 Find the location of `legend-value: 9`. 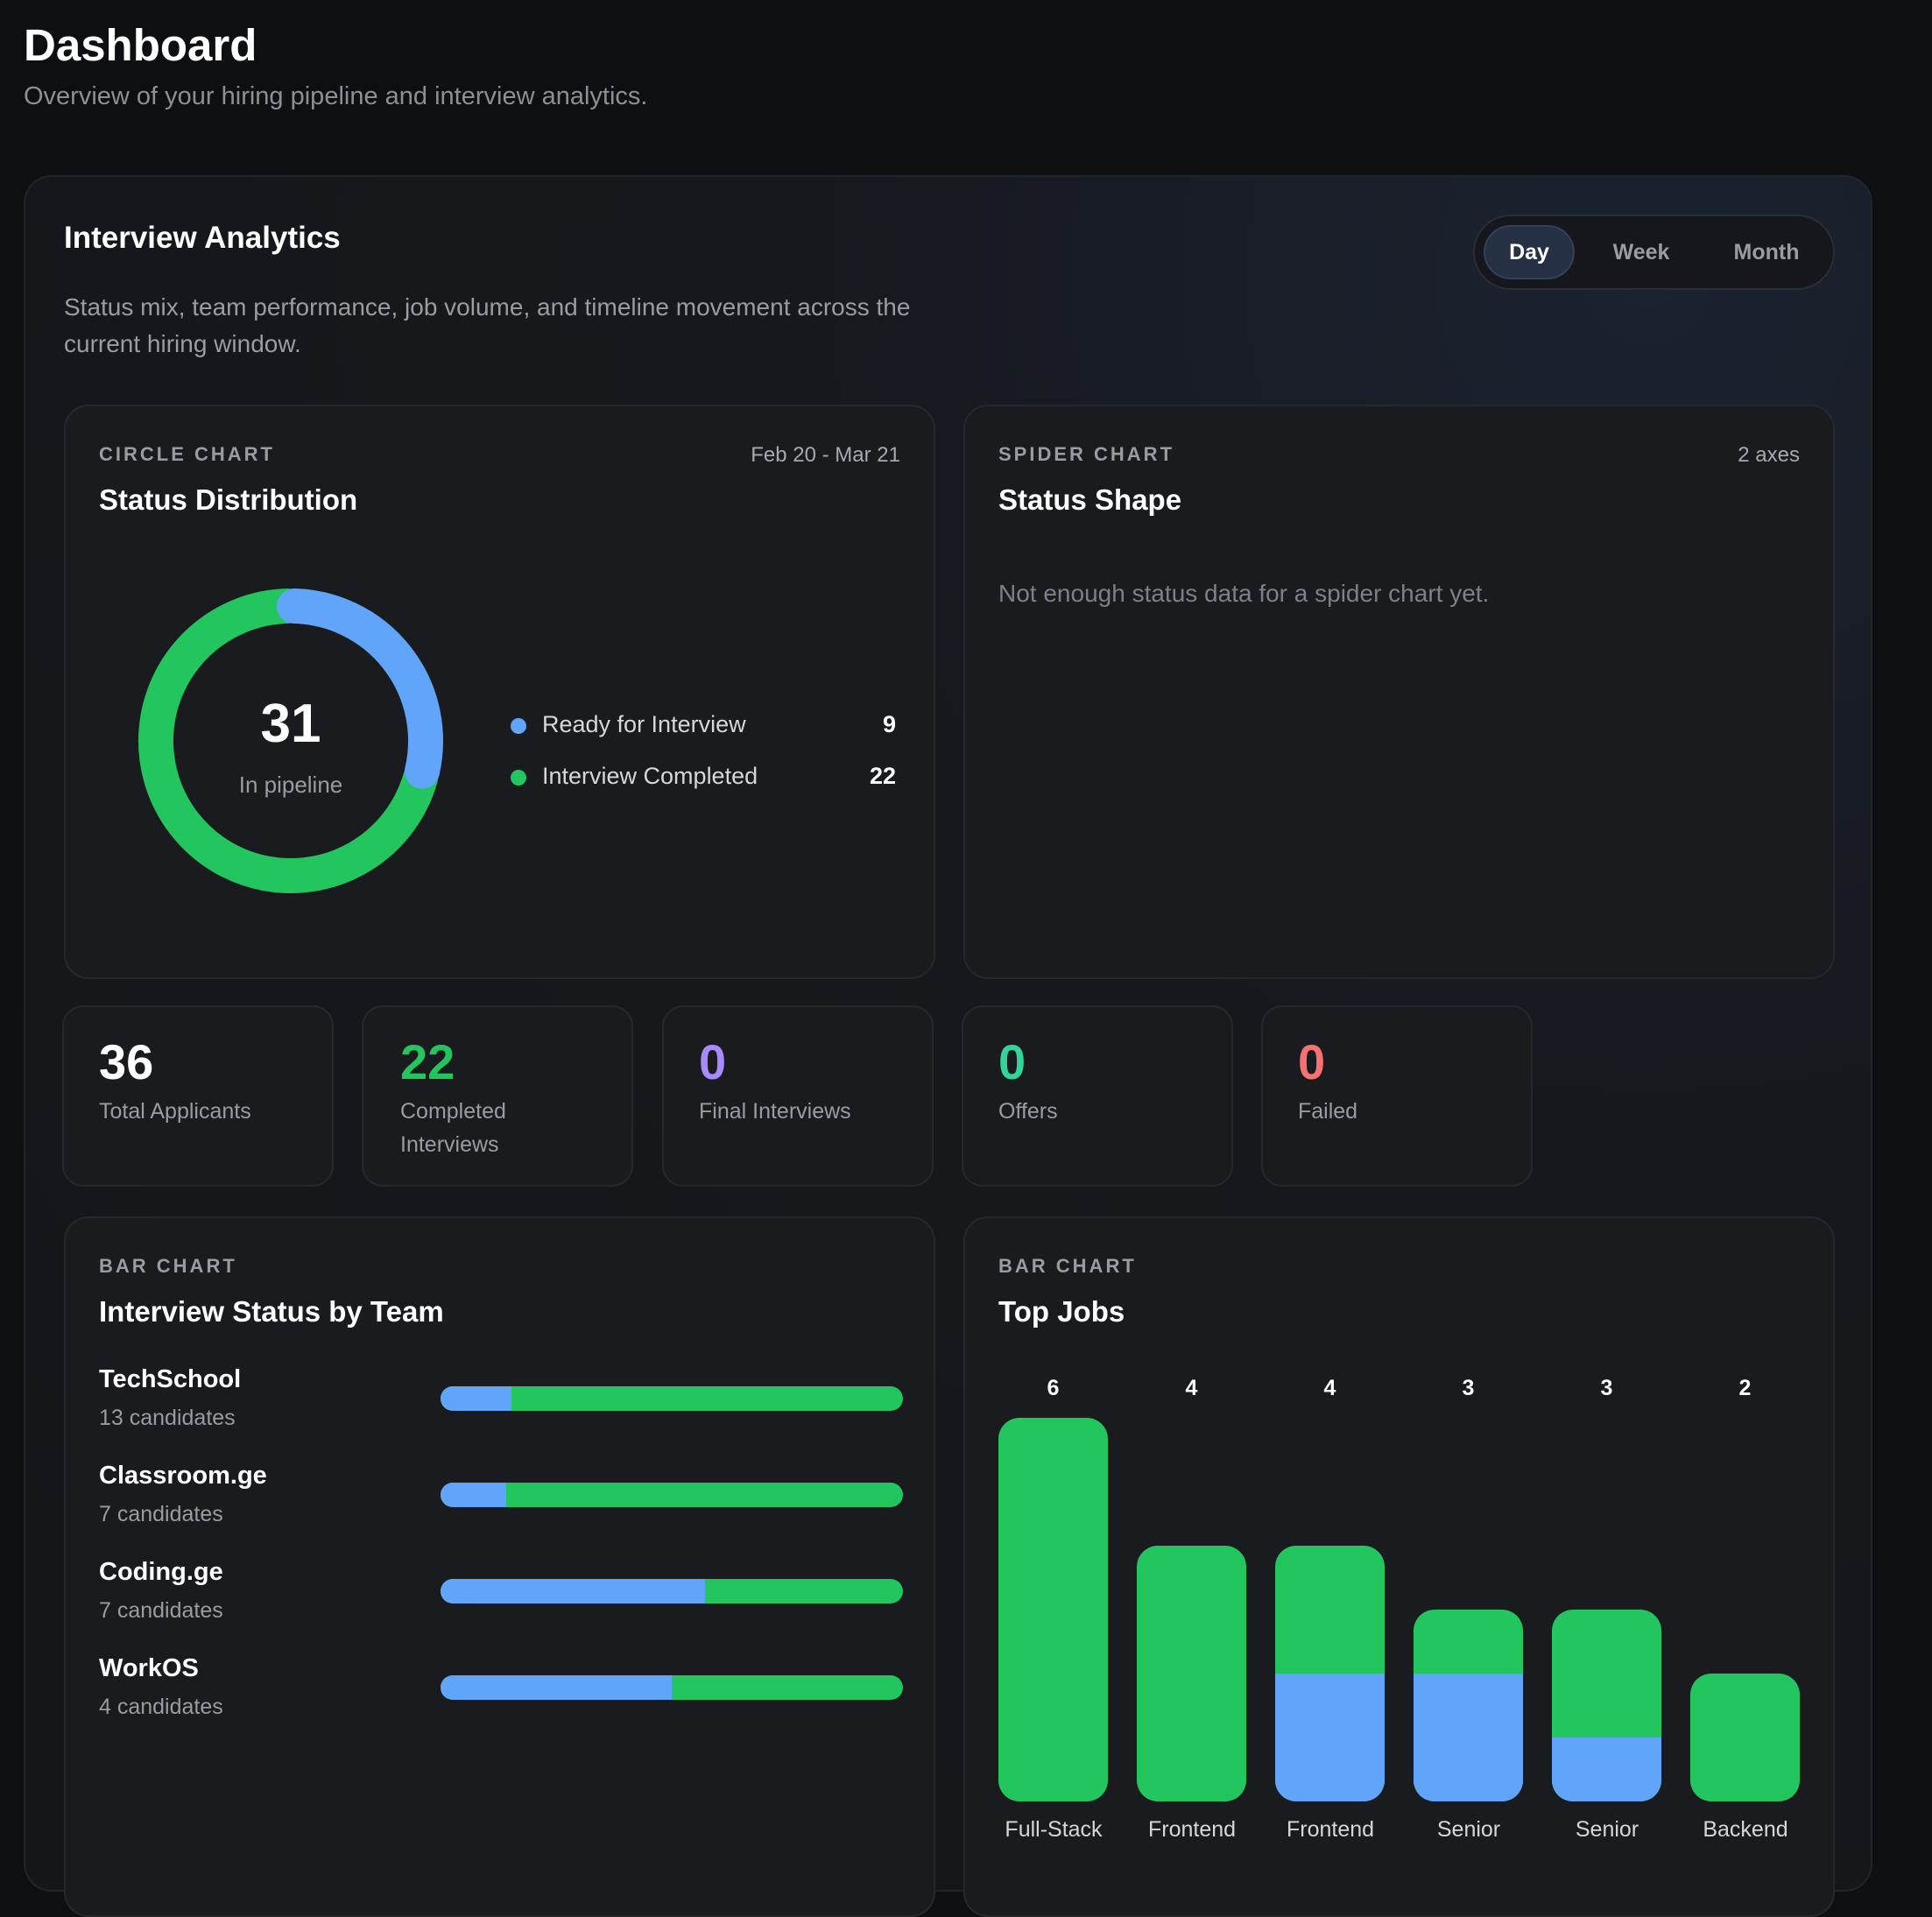

legend-value: 9 is located at coordinates (889, 724).